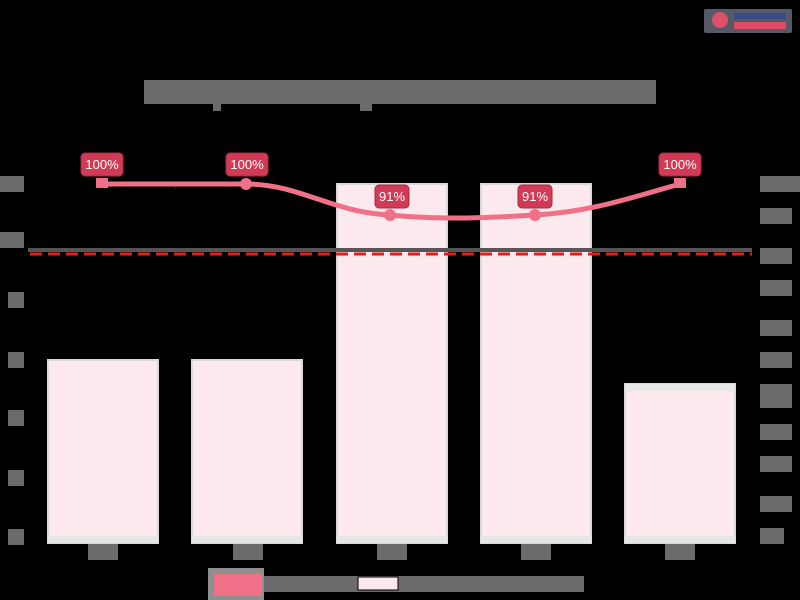 Image resolution: width=800 pixels, height=600 pixels. I want to click on chart-title, so click(400, 92).